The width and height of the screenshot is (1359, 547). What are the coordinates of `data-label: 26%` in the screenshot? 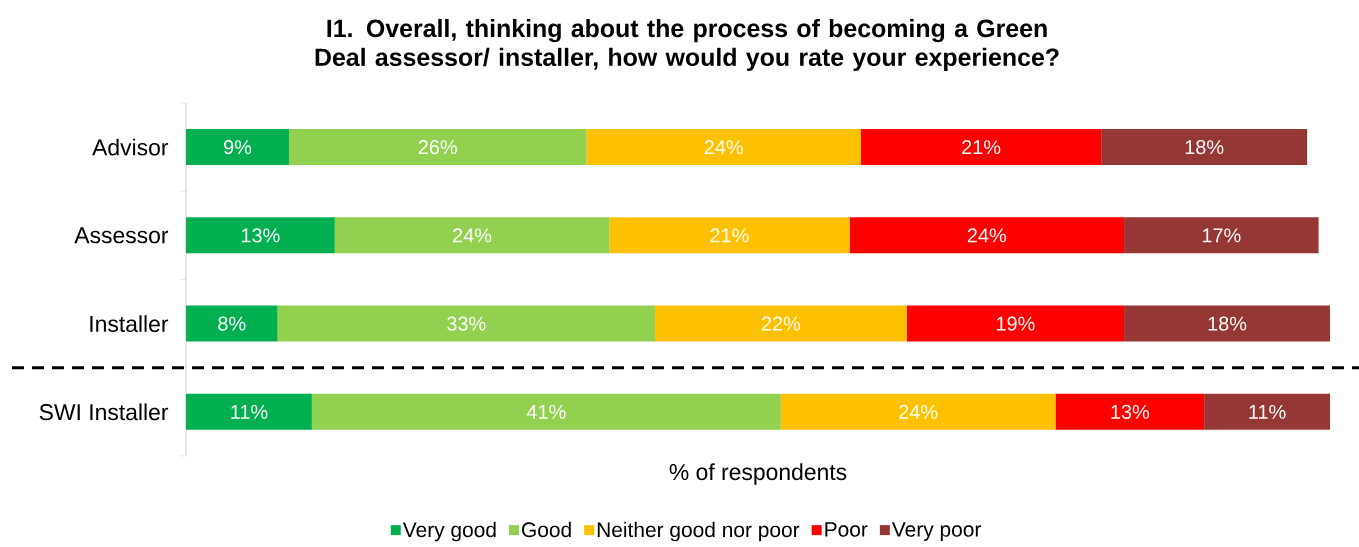 It's located at (437, 147).